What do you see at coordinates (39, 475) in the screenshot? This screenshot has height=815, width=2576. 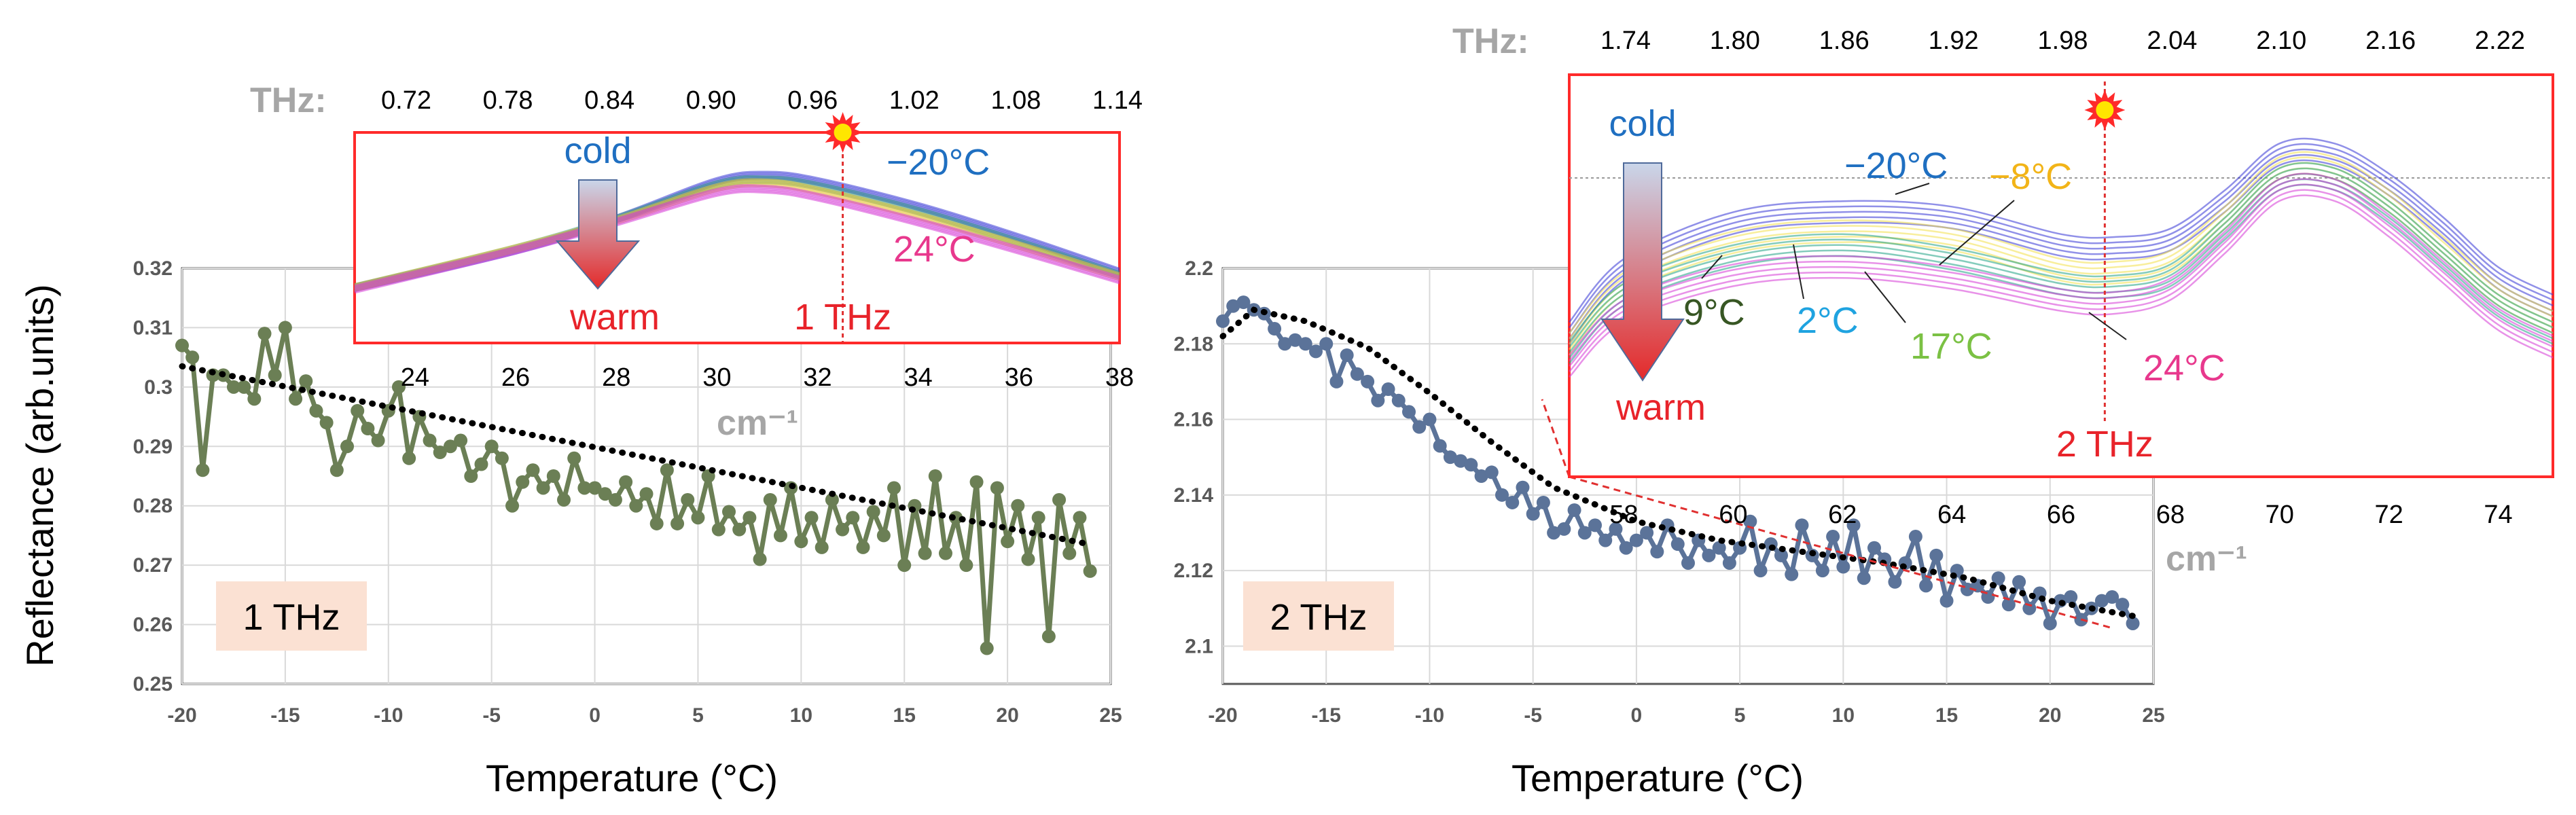 I see `y-axis-label: Reflectance (arb.units)` at bounding box center [39, 475].